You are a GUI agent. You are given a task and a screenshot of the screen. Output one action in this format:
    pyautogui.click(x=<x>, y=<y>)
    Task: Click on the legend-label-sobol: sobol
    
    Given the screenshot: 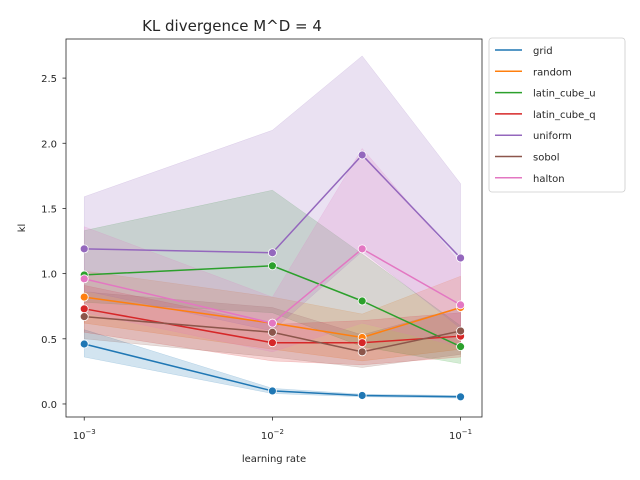 What is the action you would take?
    pyautogui.click(x=546, y=158)
    